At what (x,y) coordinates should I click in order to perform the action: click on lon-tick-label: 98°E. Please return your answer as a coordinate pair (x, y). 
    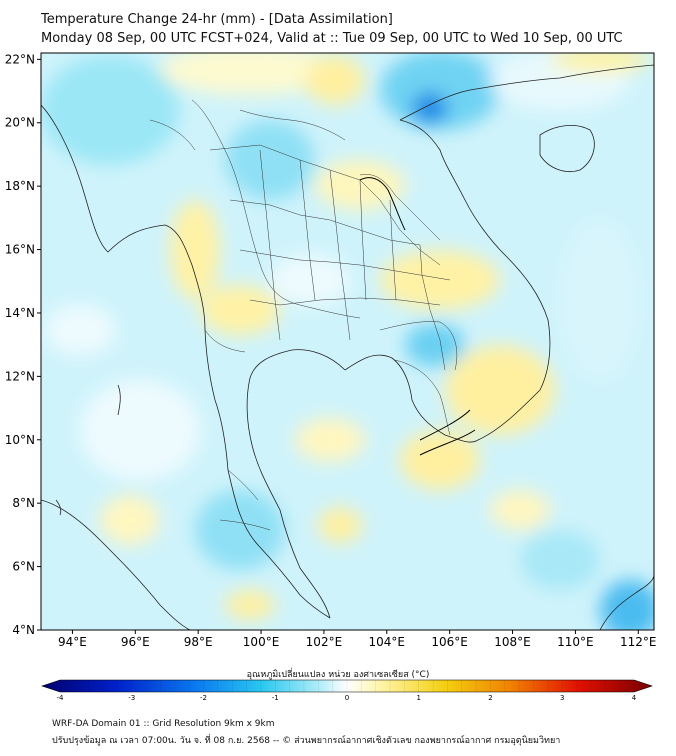
    Looking at the image, I should click on (198, 642).